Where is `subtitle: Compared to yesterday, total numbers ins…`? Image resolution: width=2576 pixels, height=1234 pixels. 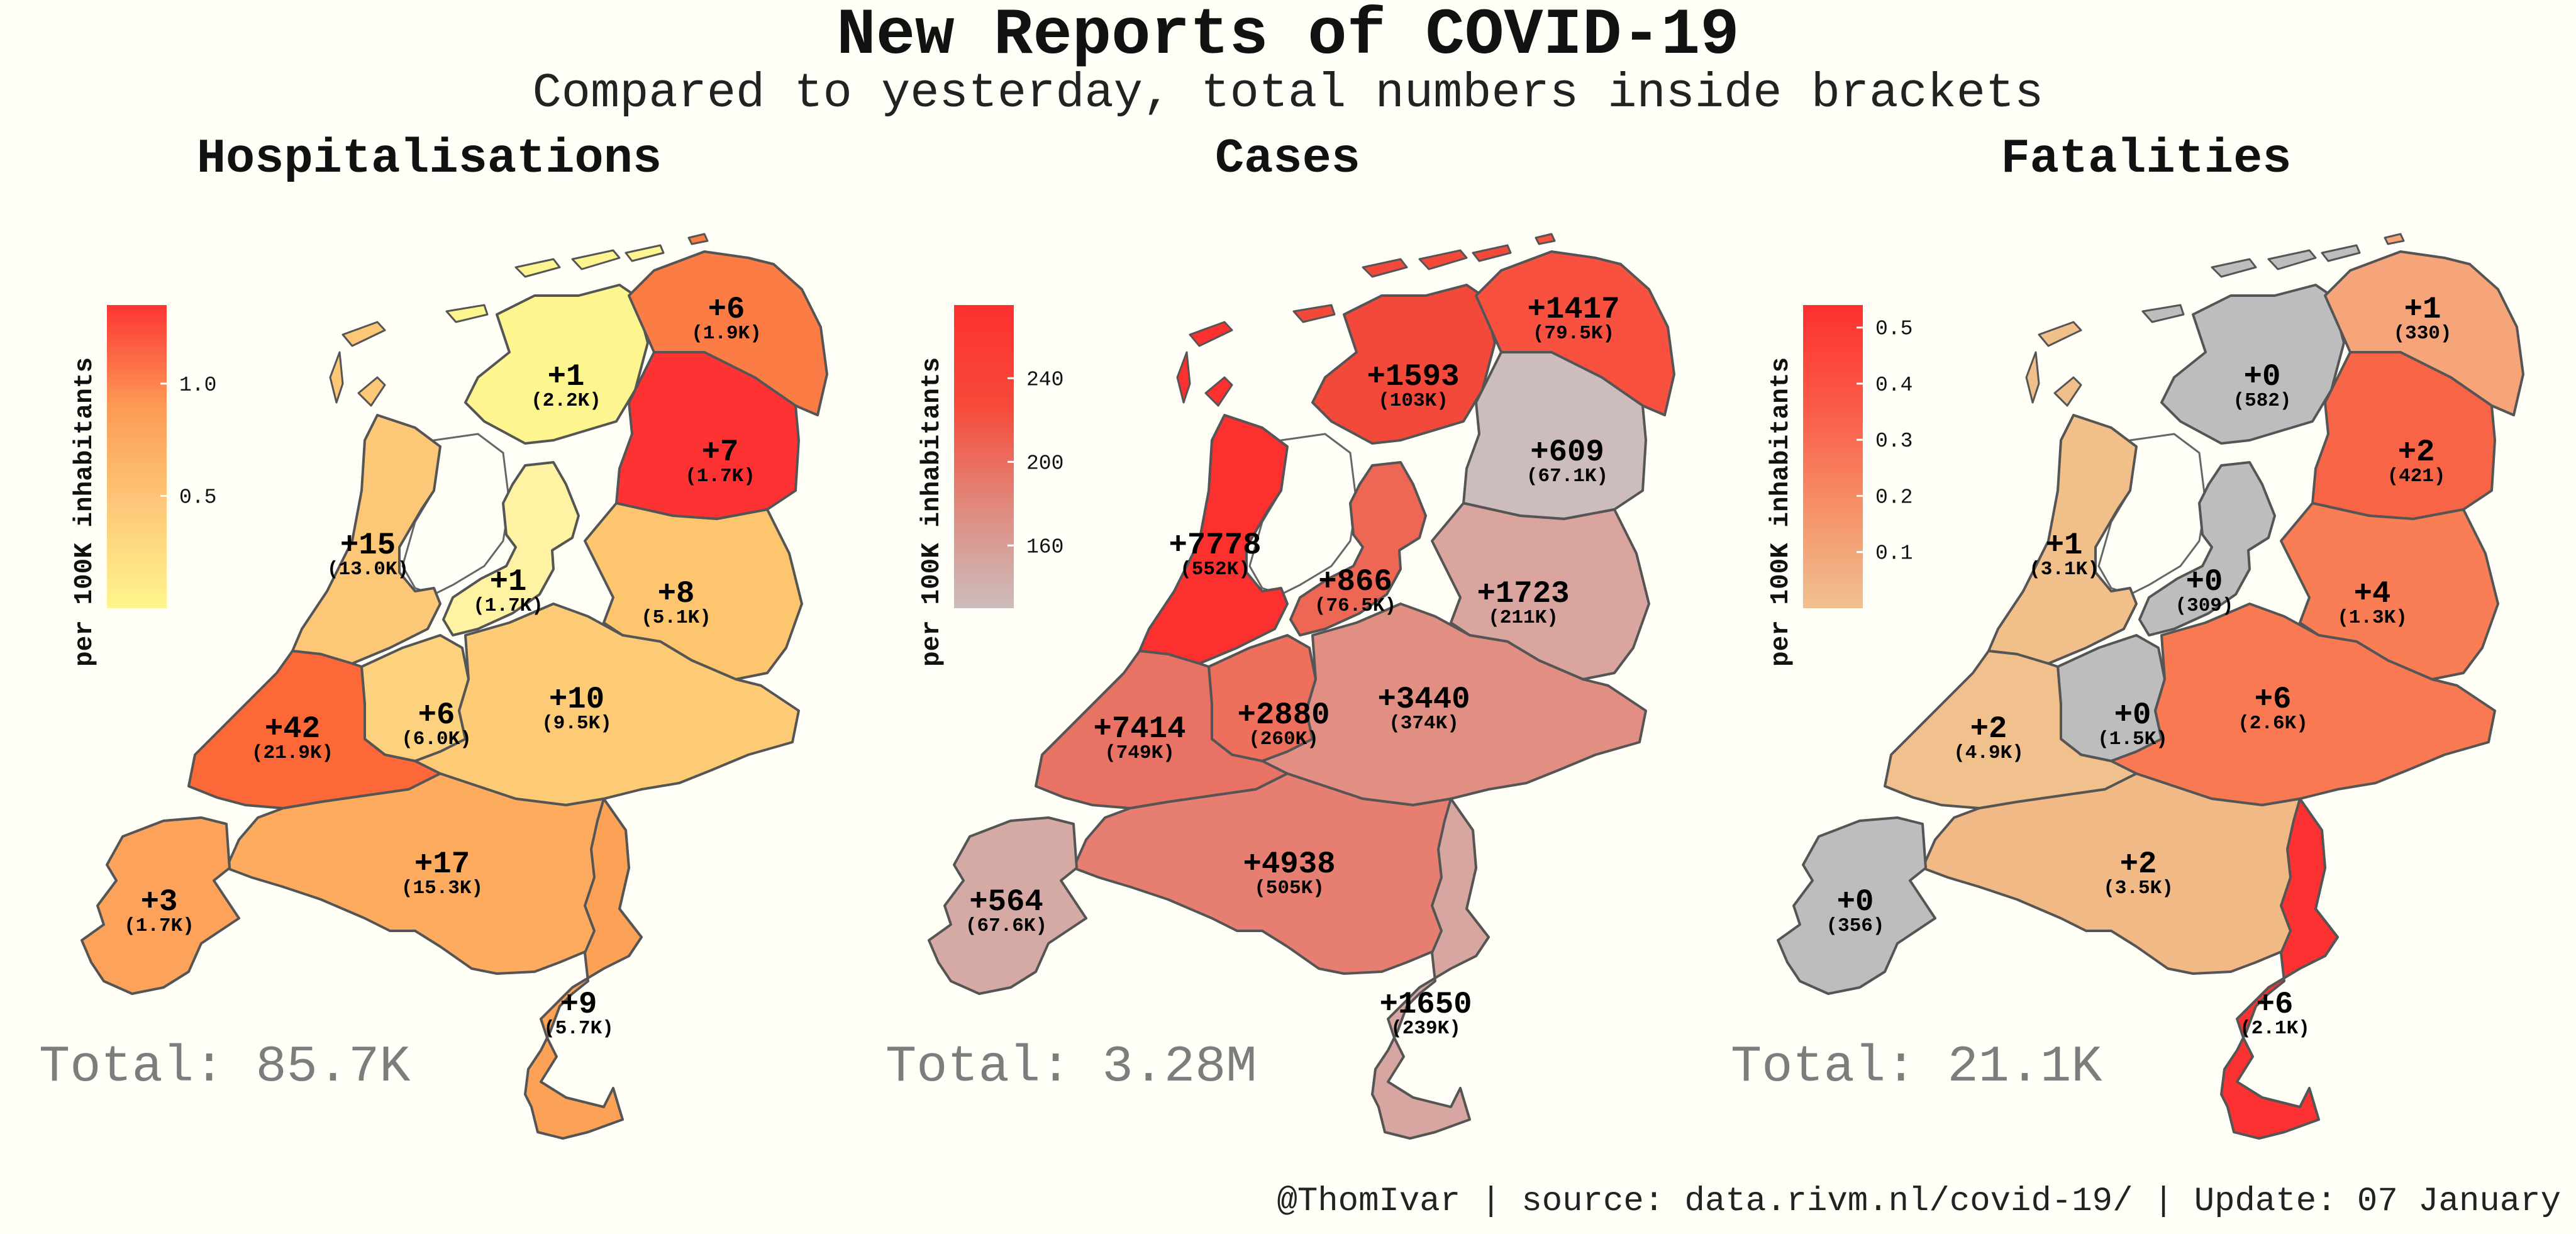 subtitle: Compared to yesterday, total numbers ins… is located at coordinates (1288, 94).